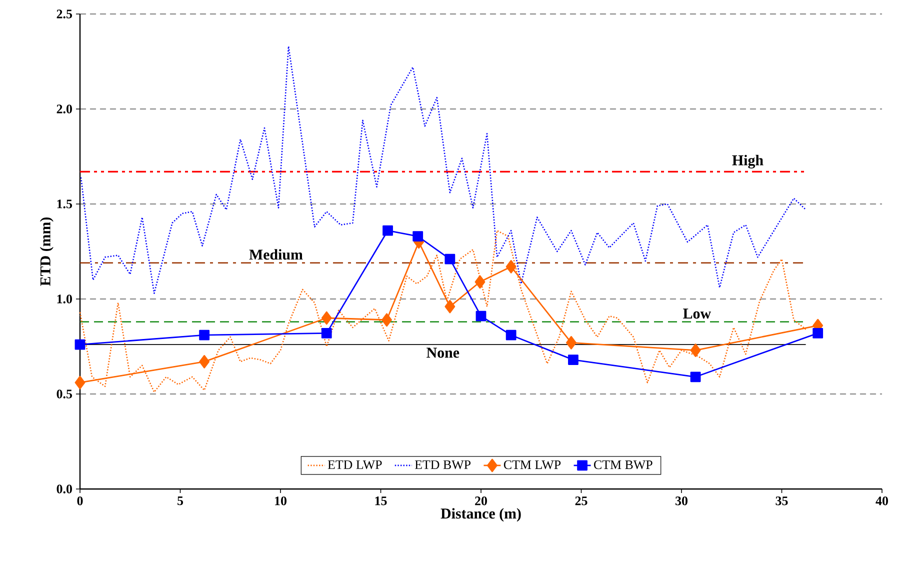 The image size is (900, 563). I want to click on legend-label: ETD BWP, so click(442, 465).